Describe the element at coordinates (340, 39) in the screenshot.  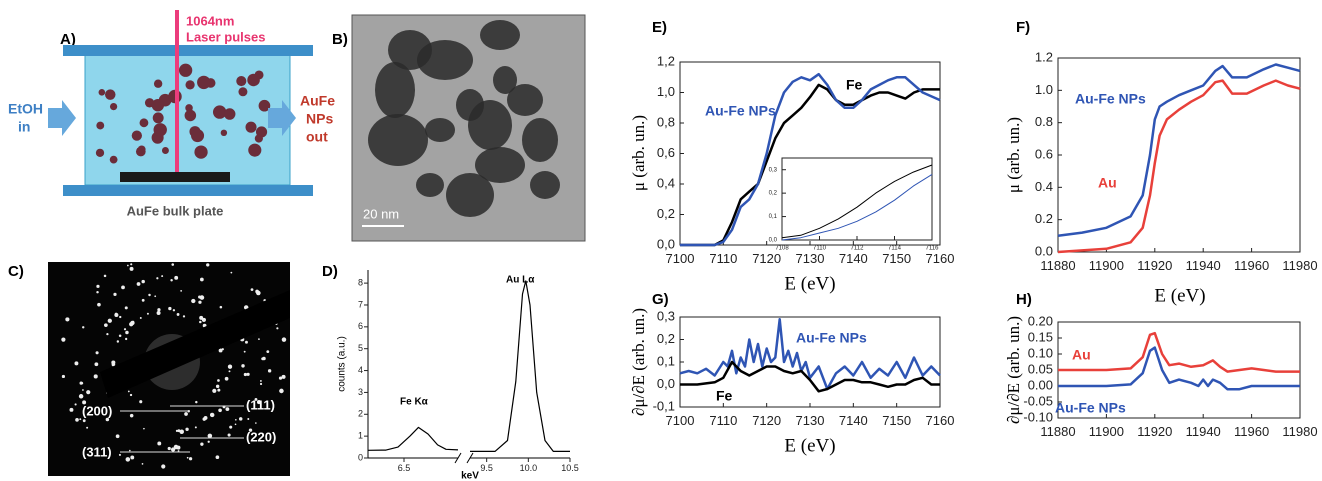
I see `panel-label: B)` at that location.